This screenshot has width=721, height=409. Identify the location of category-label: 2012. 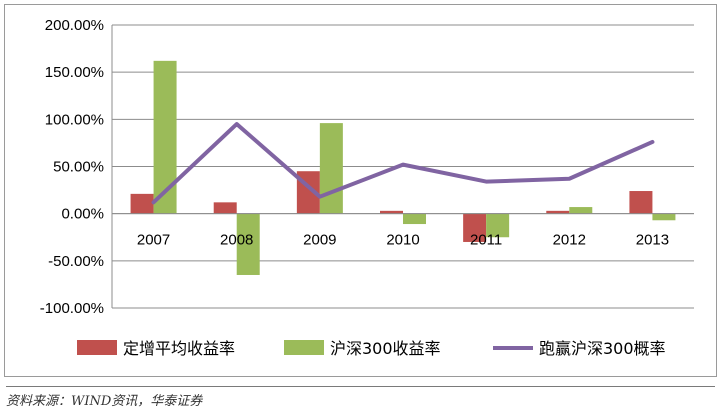
(569, 240).